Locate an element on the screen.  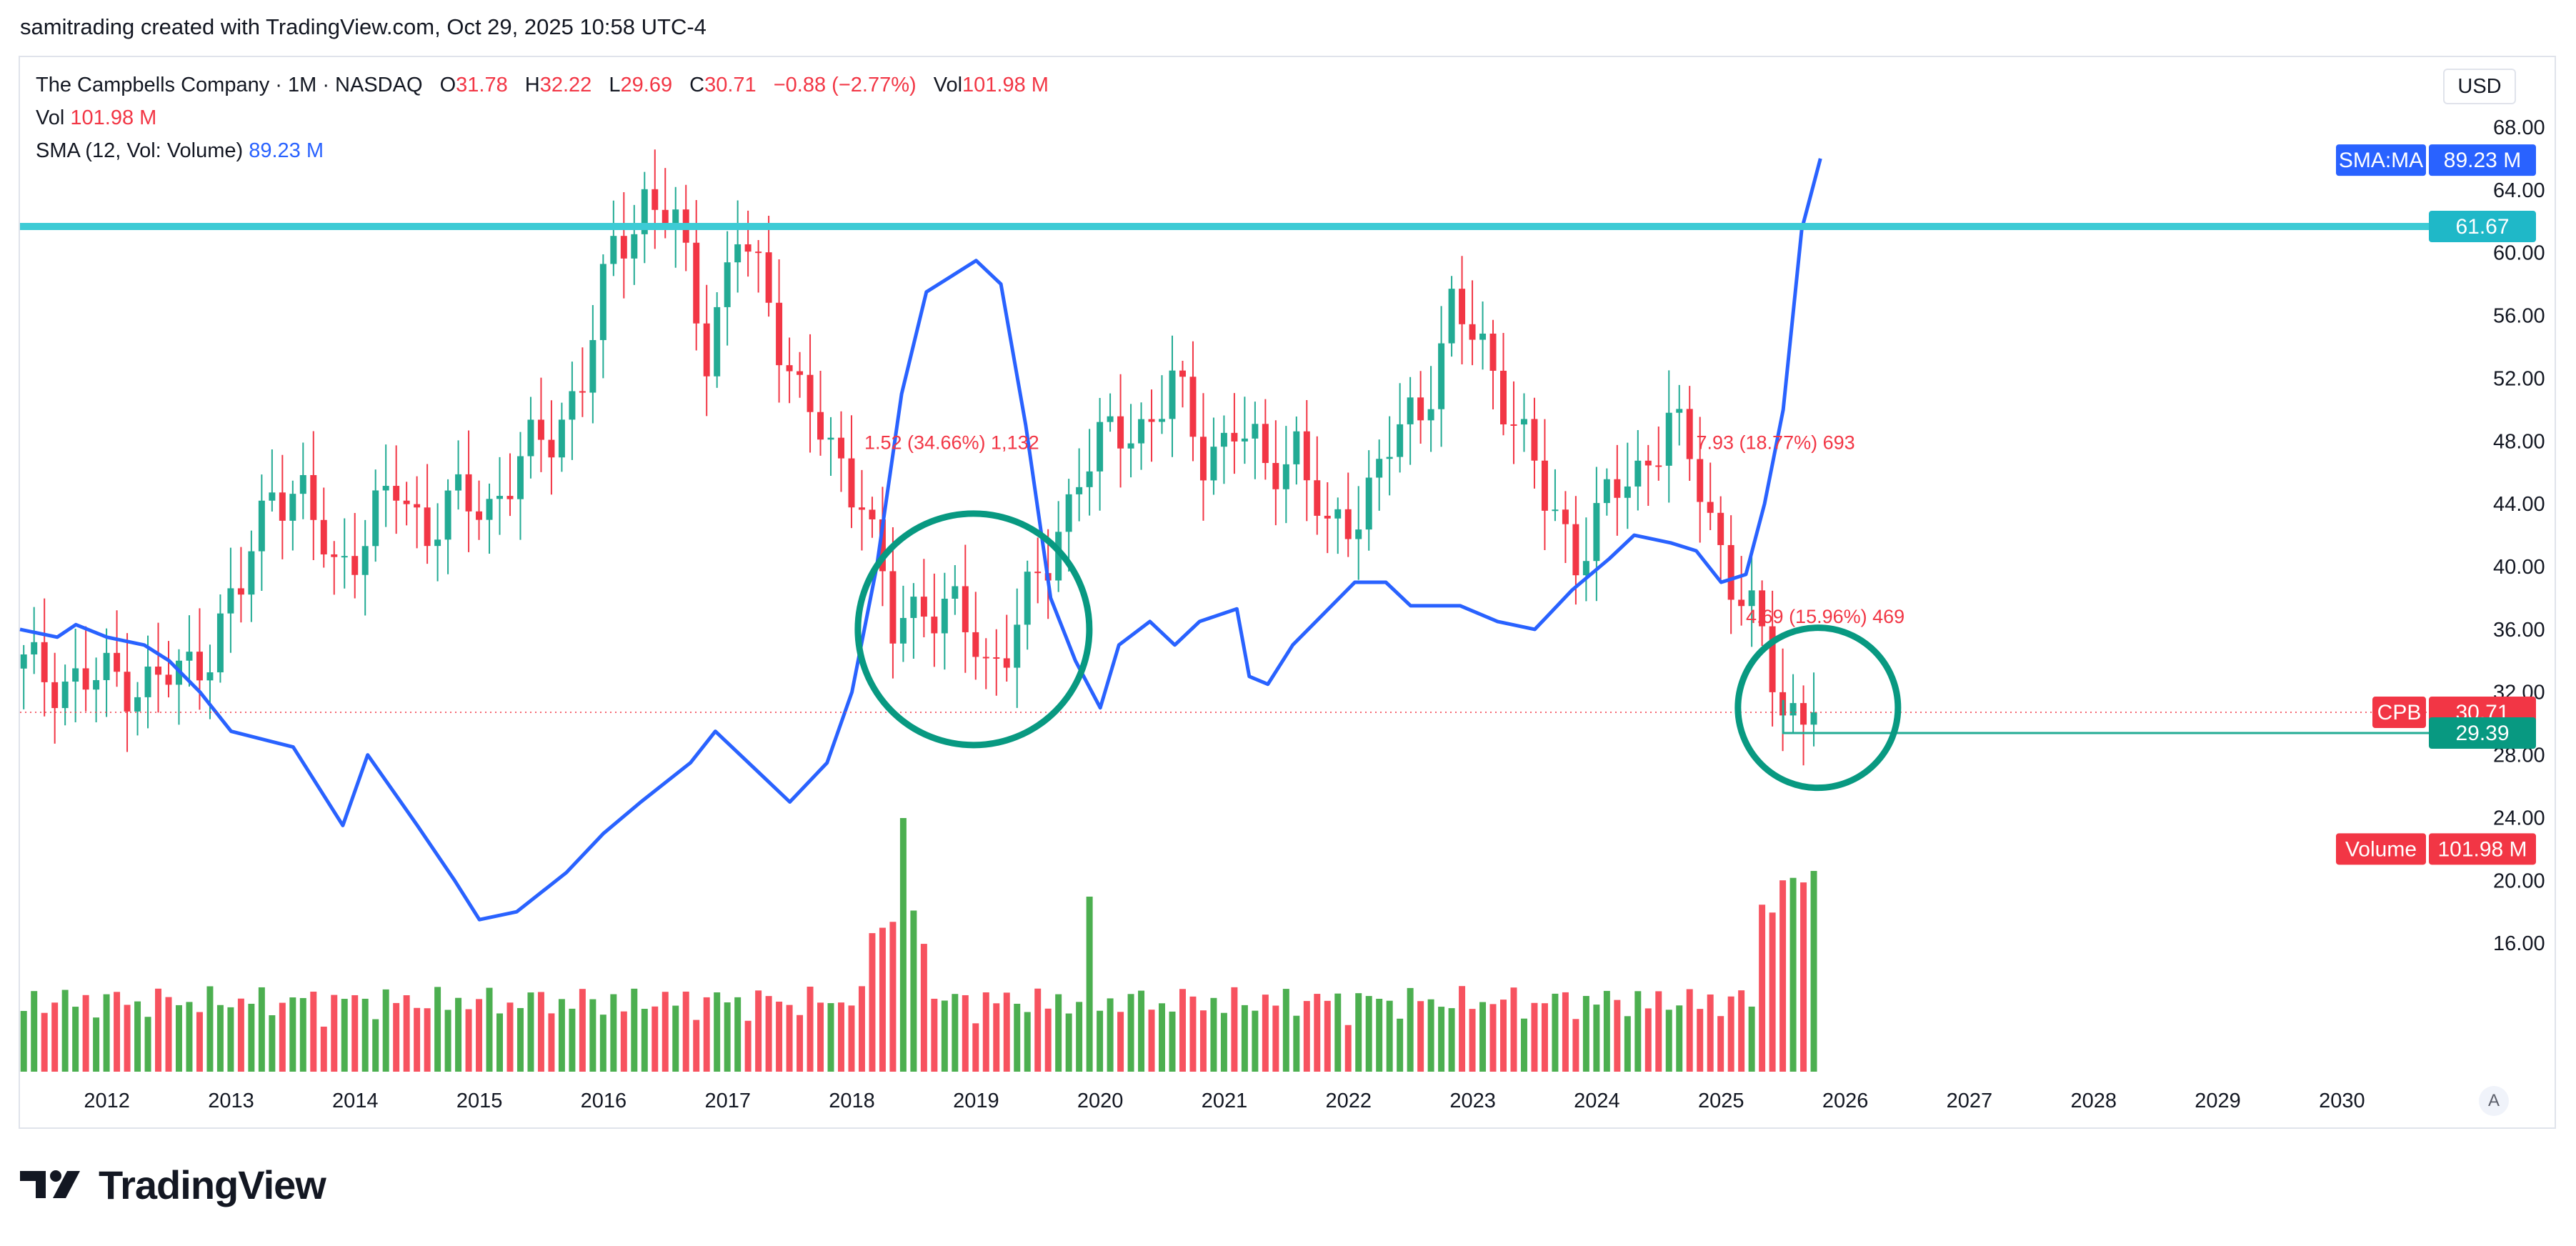
time-axis-label: 2014 is located at coordinates (356, 1101).